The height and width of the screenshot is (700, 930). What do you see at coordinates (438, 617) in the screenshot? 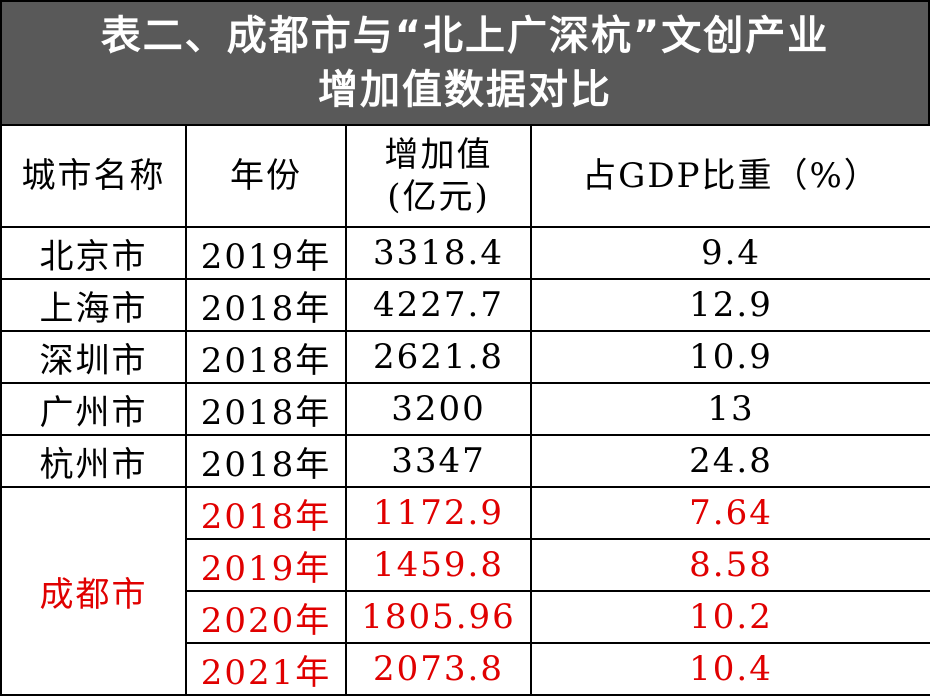
I see `cell: 1805.96` at bounding box center [438, 617].